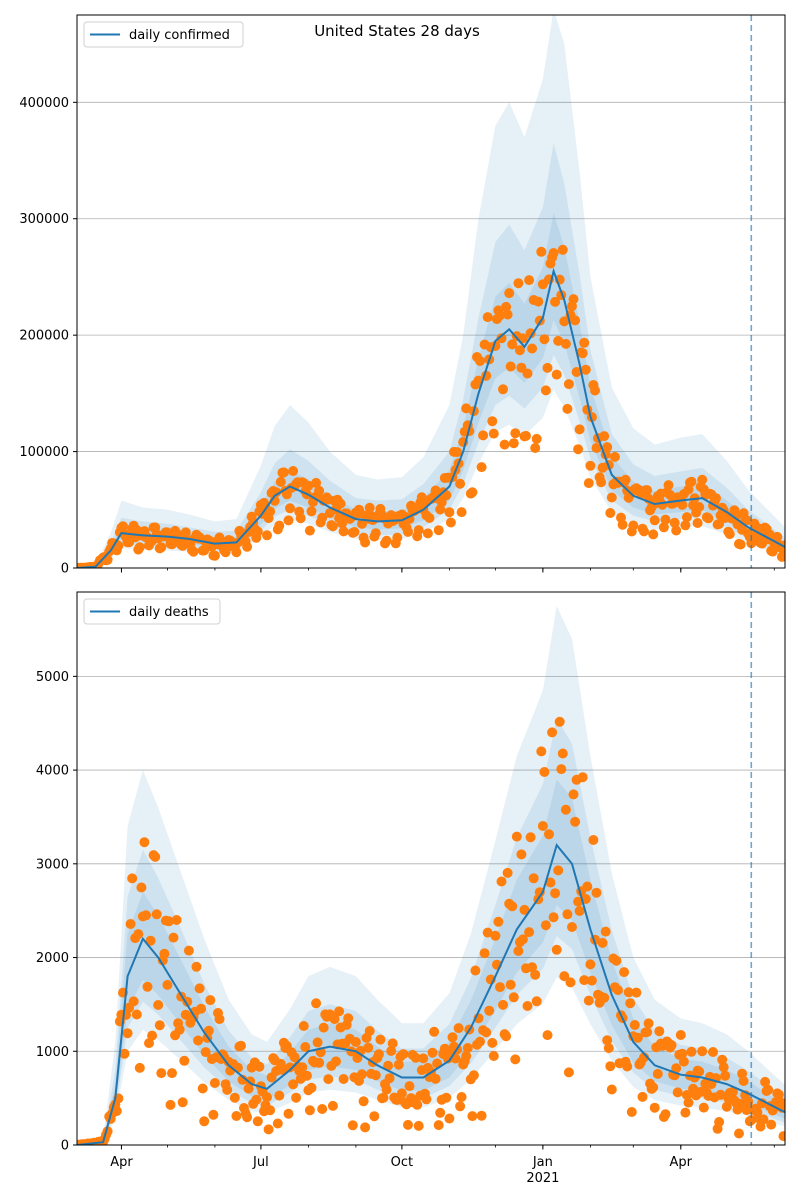 The width and height of the screenshot is (800, 1204). I want to click on x-tick-sublabel: 2021, so click(542, 1178).